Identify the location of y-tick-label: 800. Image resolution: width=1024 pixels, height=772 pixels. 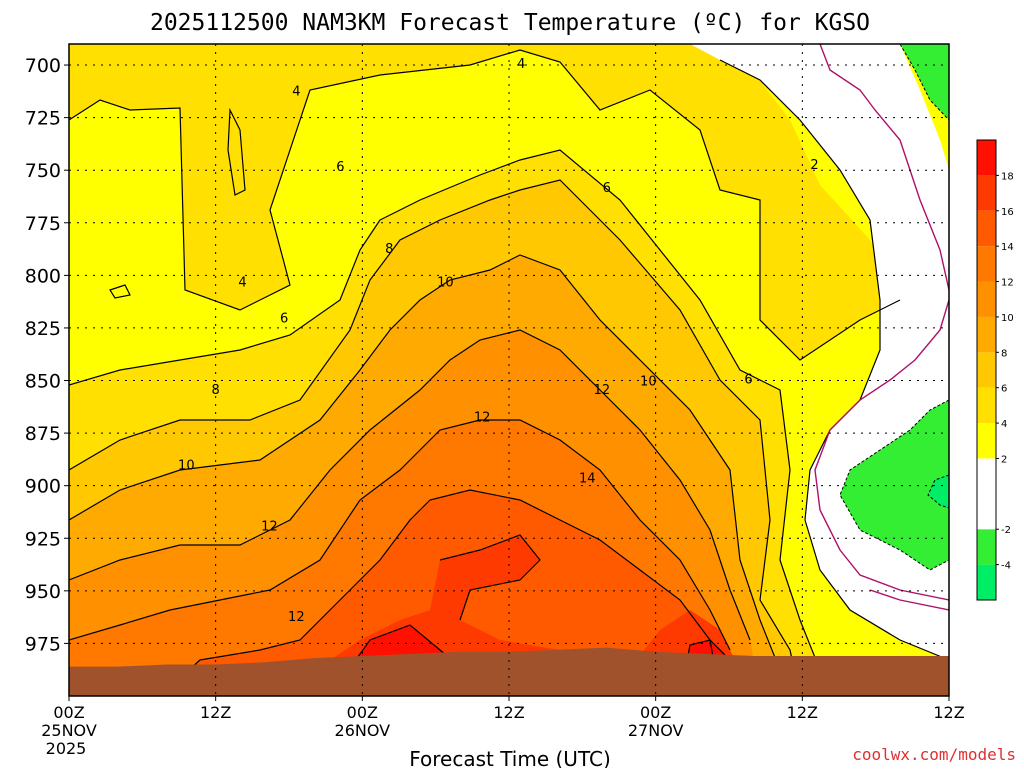
(43, 276).